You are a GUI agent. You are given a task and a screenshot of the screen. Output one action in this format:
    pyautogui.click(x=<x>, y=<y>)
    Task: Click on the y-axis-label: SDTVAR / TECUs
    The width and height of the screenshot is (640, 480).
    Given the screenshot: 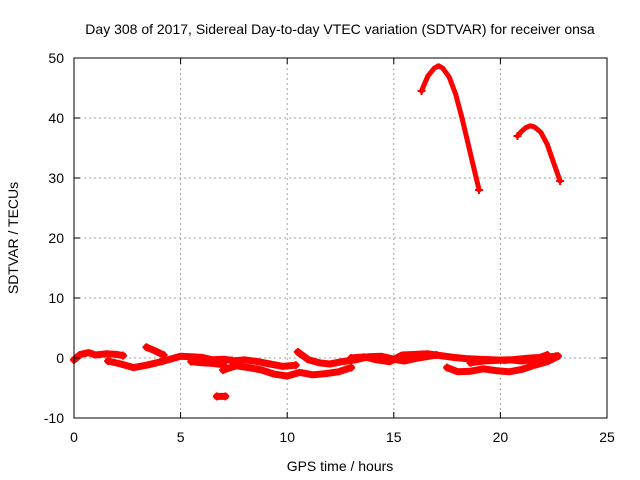 What is the action you would take?
    pyautogui.click(x=13, y=238)
    